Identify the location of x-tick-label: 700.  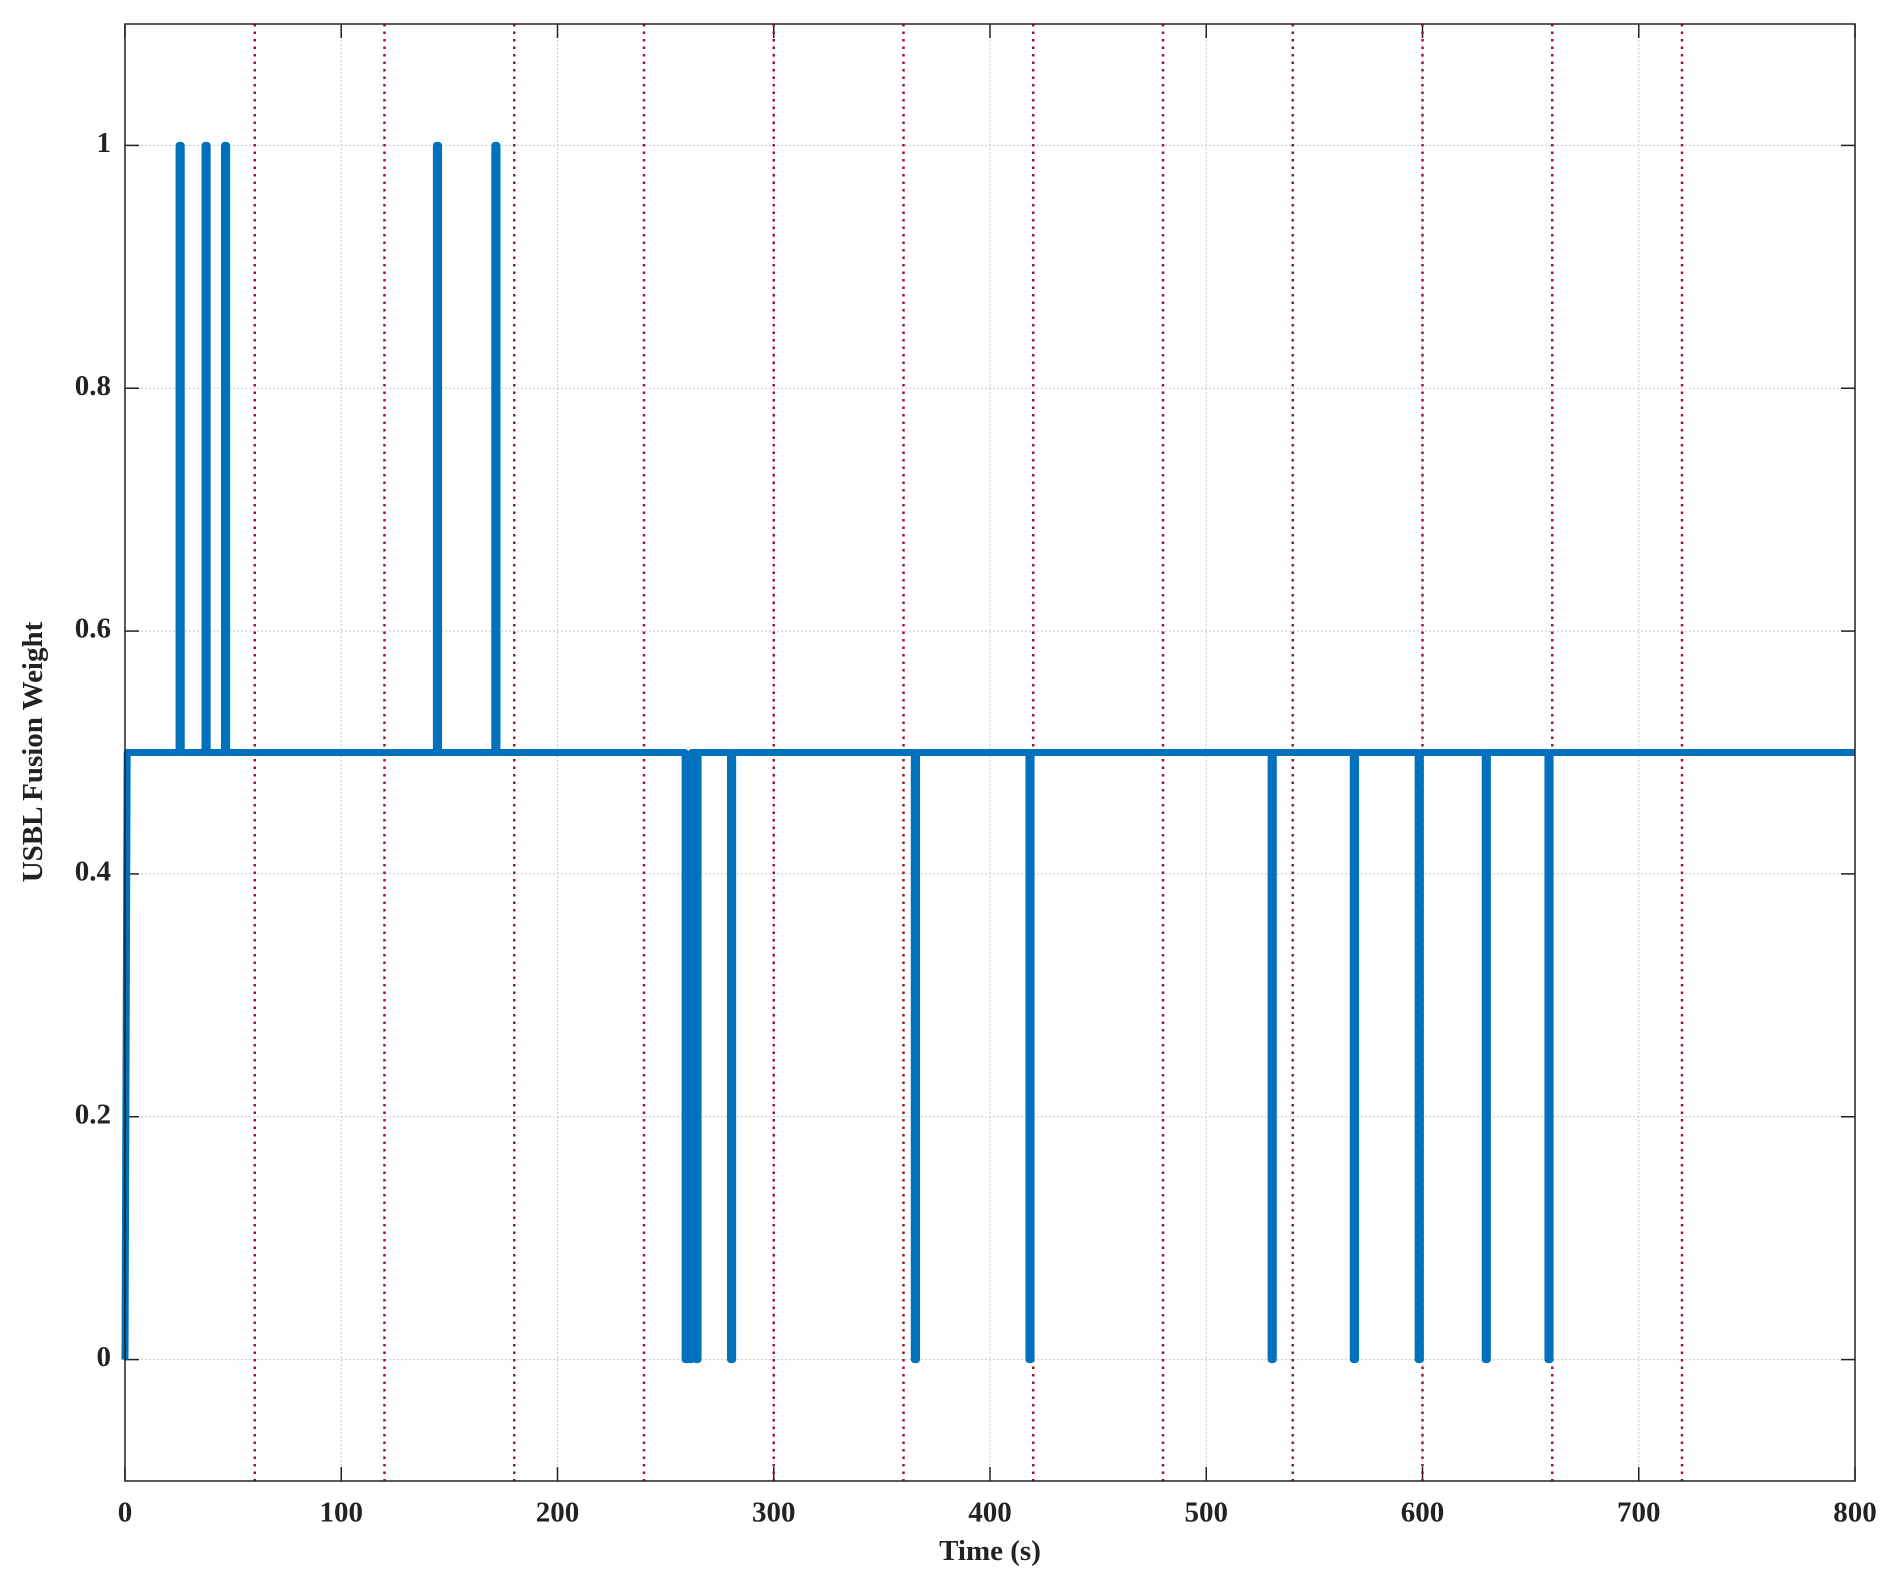
(1639, 1513).